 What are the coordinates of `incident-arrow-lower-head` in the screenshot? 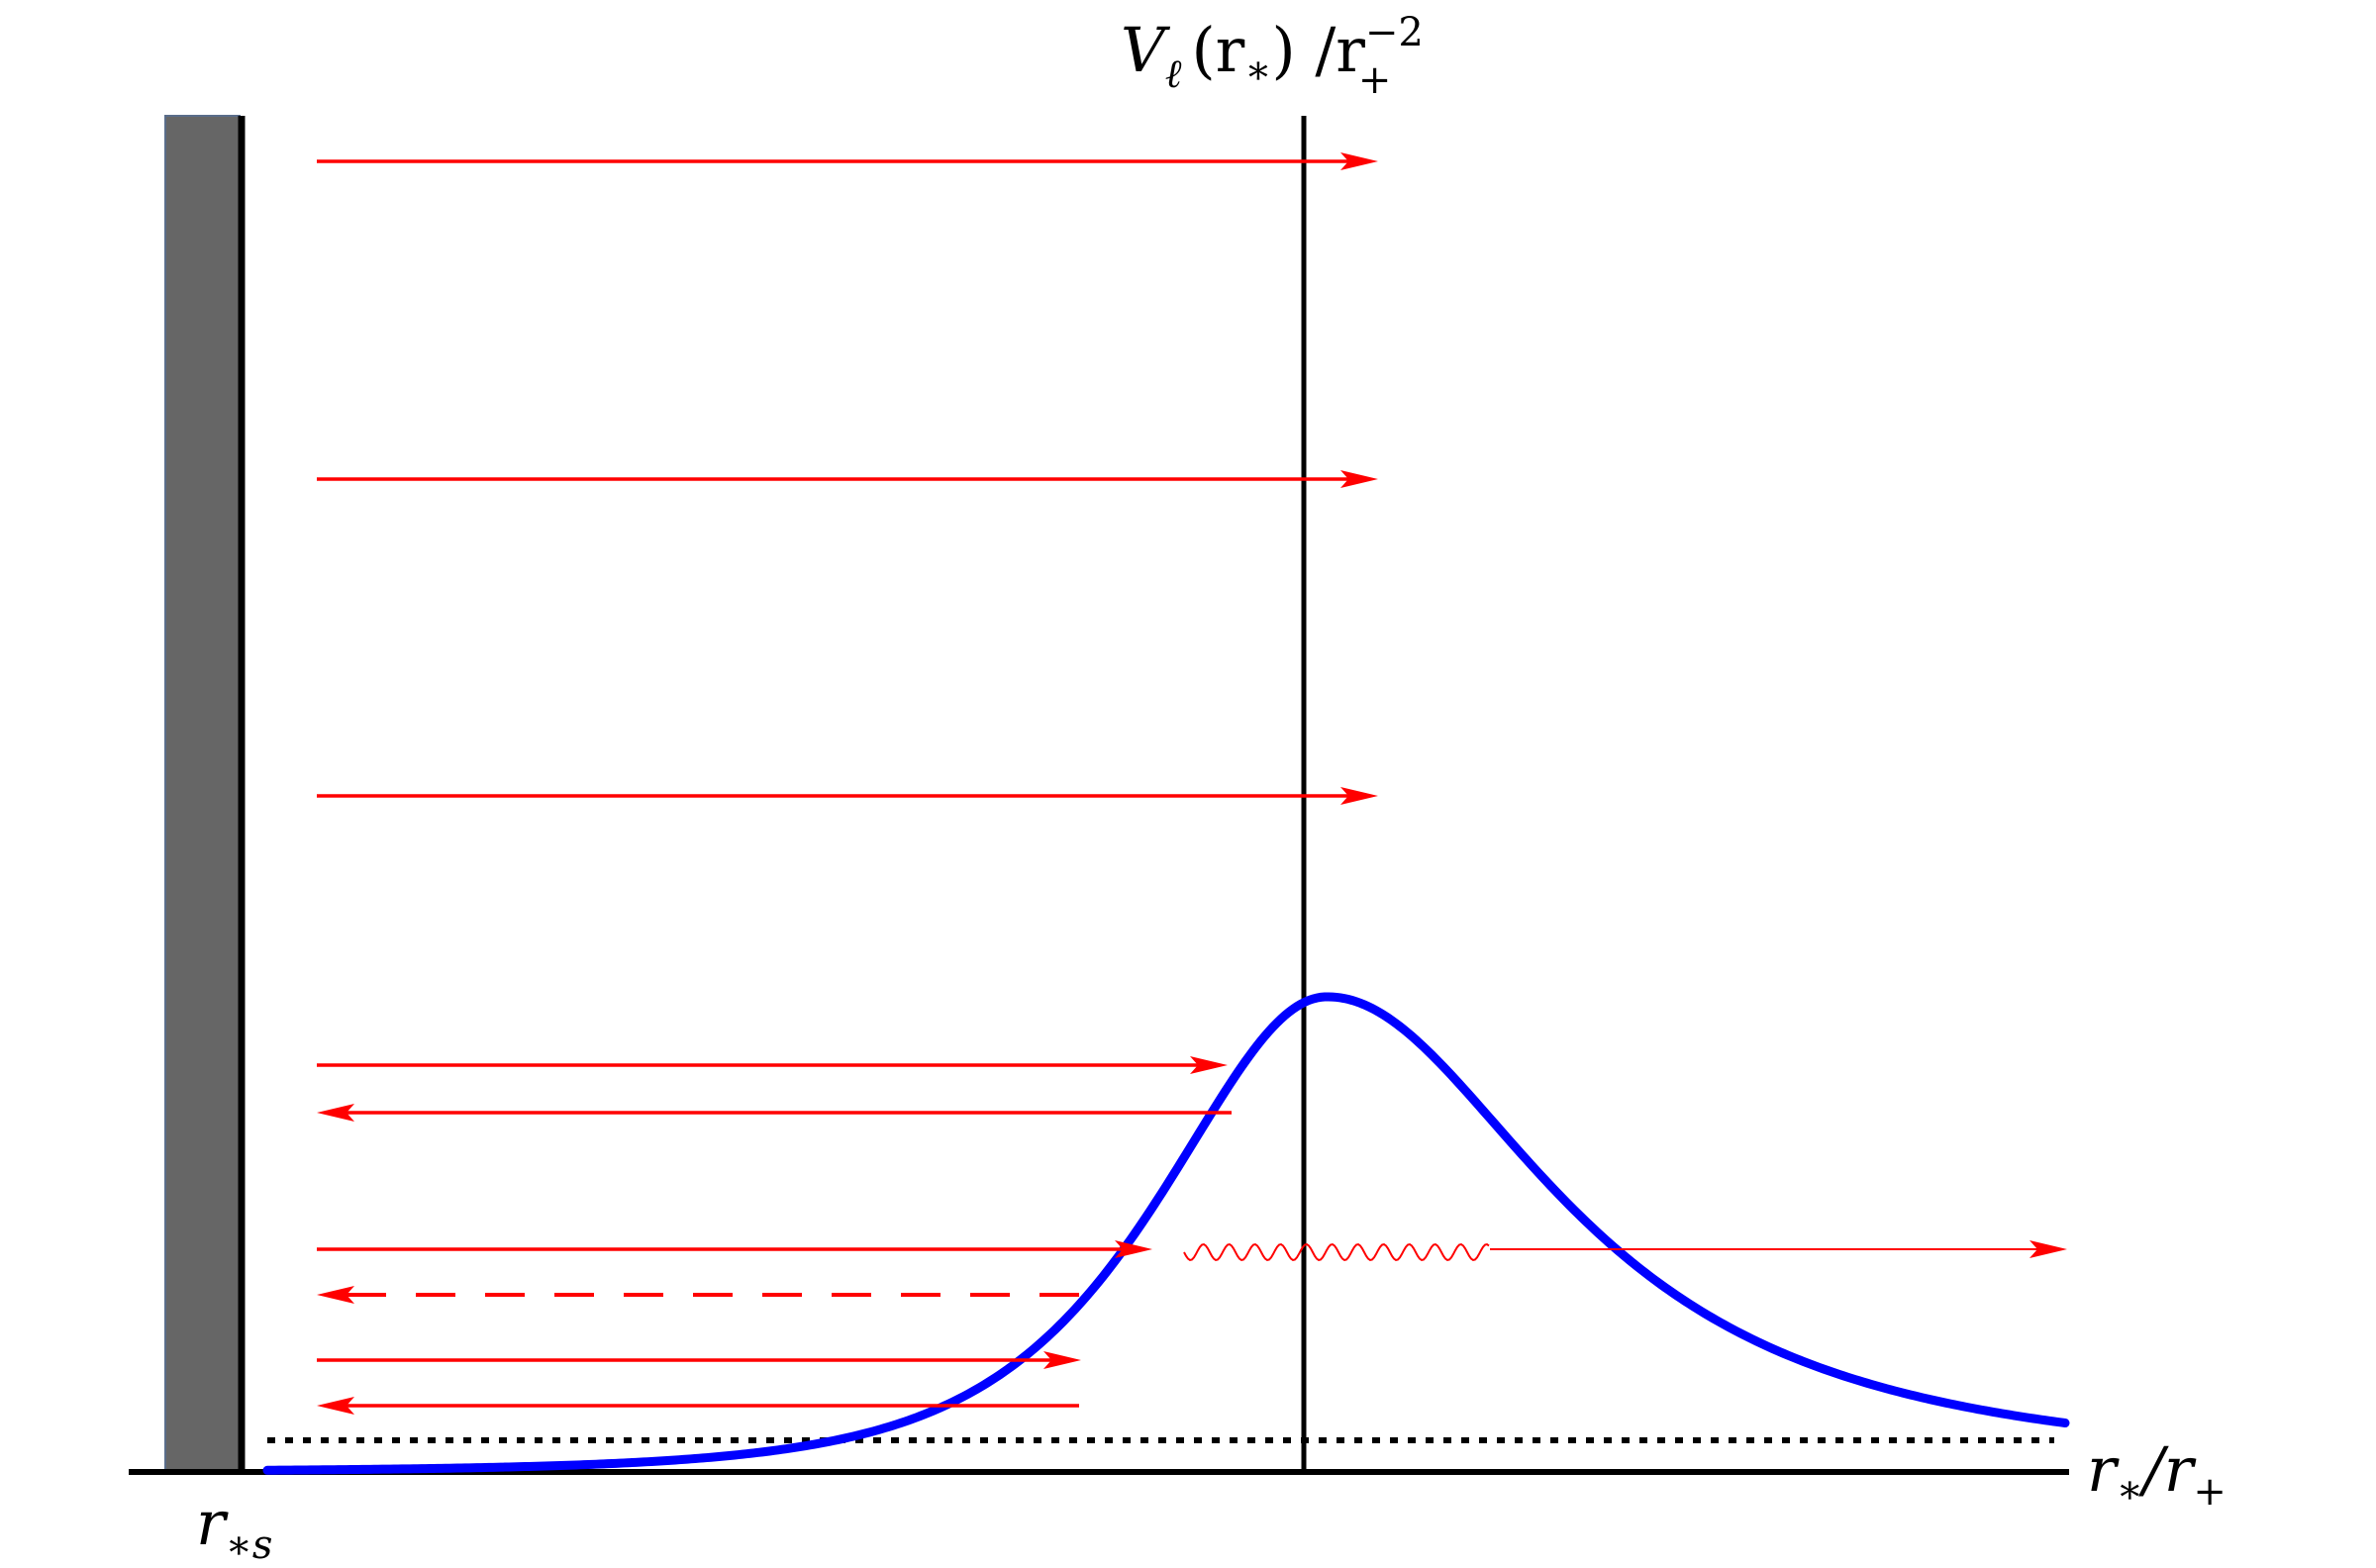 It's located at (1062, 1360).